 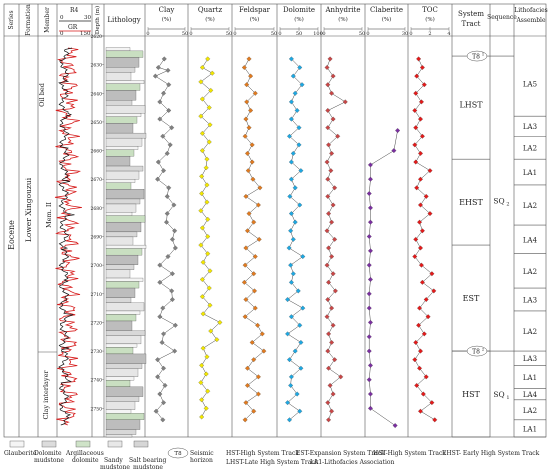 I want to click on depth-tick-label: 2660, so click(x=97, y=152).